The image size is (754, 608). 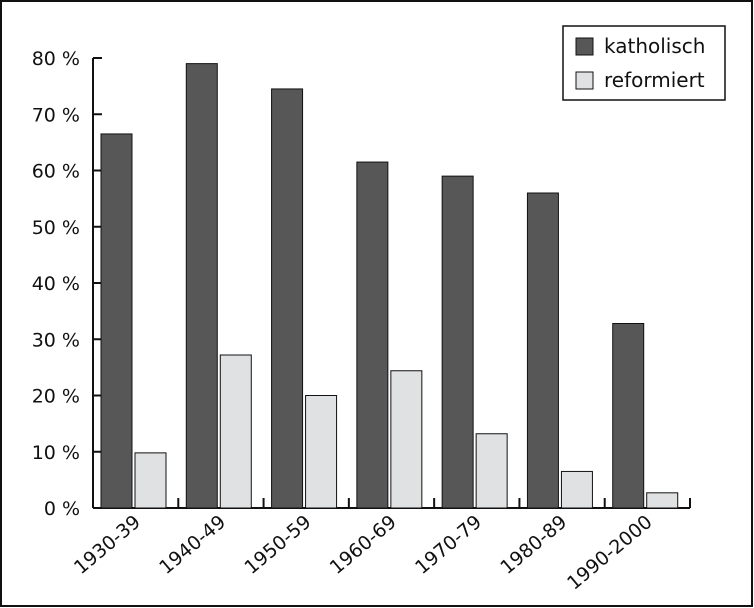 I want to click on legend: katholisch reformiert, so click(x=644, y=63).